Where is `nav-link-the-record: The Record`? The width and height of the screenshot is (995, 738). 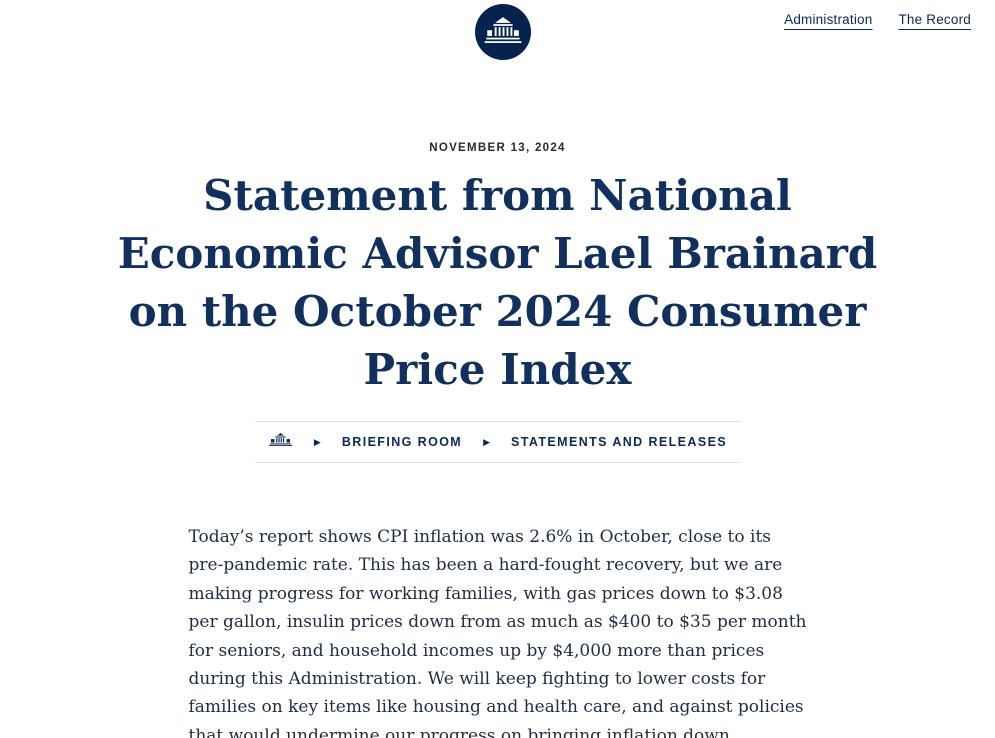 nav-link-the-record: The Record is located at coordinates (934, 19).